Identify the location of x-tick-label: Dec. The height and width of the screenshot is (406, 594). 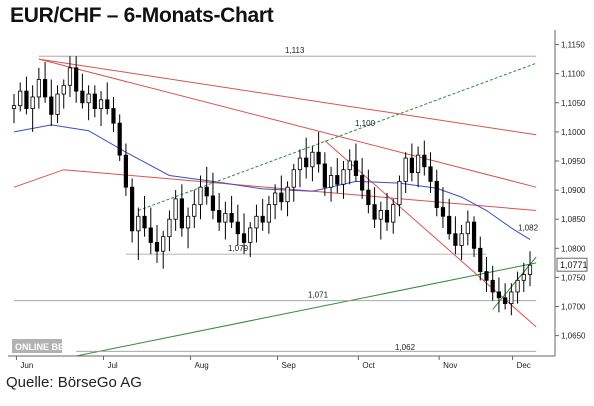
(524, 365).